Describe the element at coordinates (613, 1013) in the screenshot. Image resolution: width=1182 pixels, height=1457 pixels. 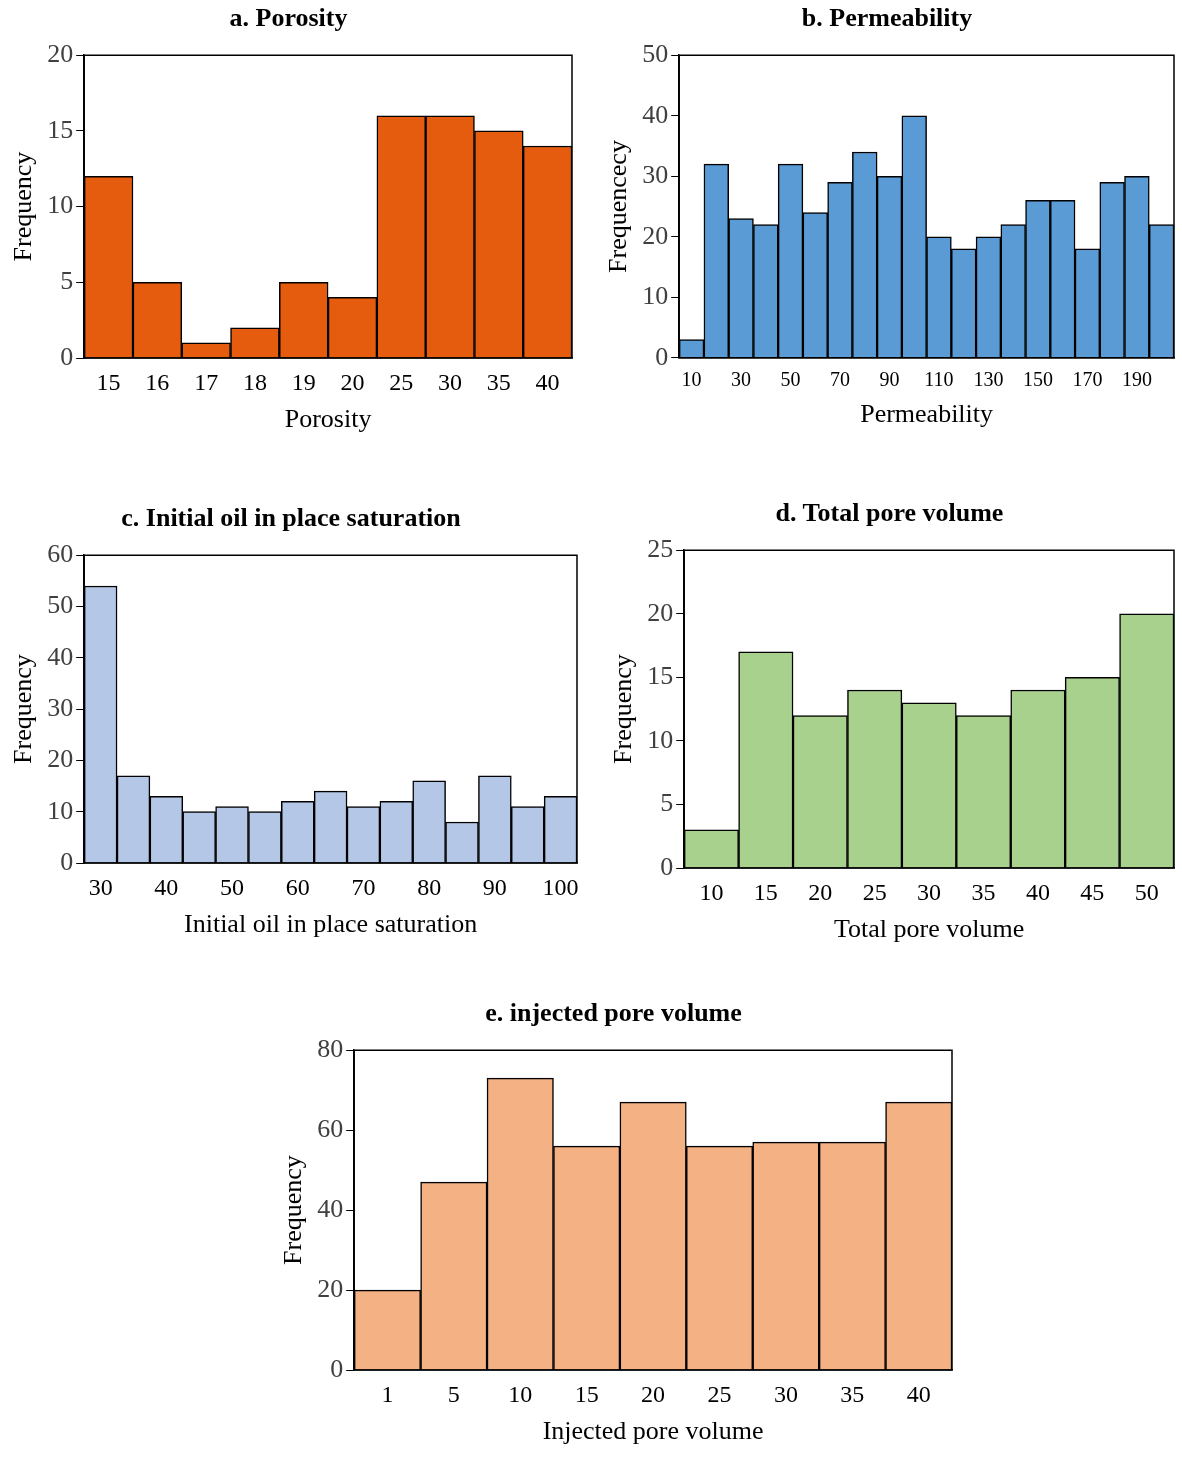
I see `chart-title: e. injected pore volume` at that location.